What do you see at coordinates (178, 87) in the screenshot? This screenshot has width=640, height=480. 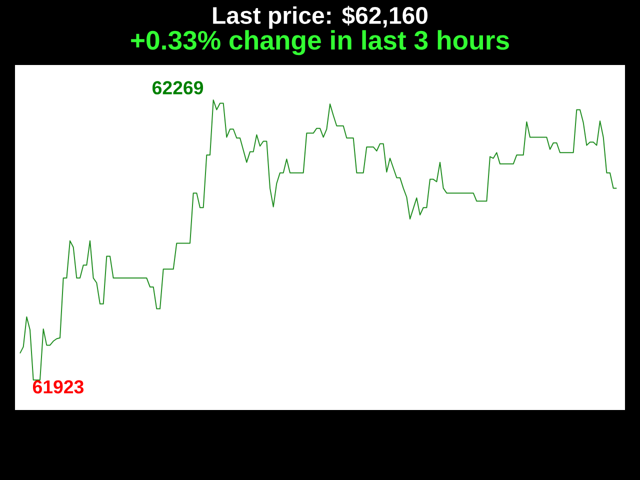 I see `data-label: 62269` at bounding box center [178, 87].